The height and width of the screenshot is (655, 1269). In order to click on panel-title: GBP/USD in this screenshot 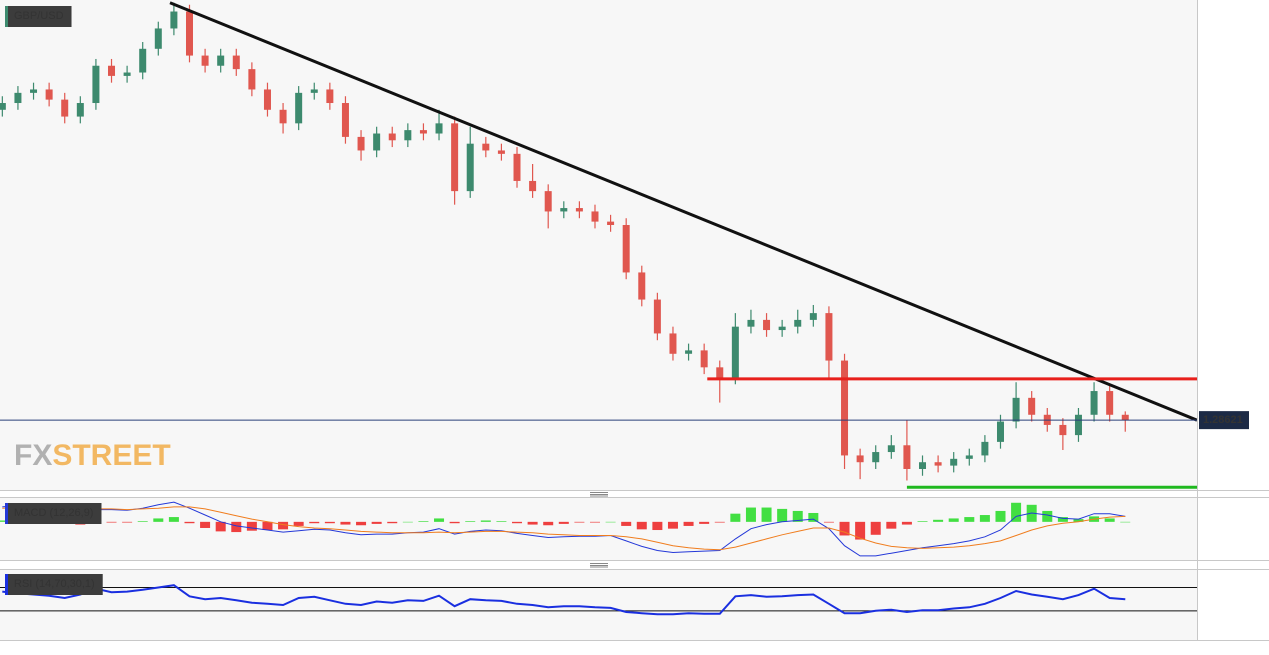, I will do `click(39, 16)`.